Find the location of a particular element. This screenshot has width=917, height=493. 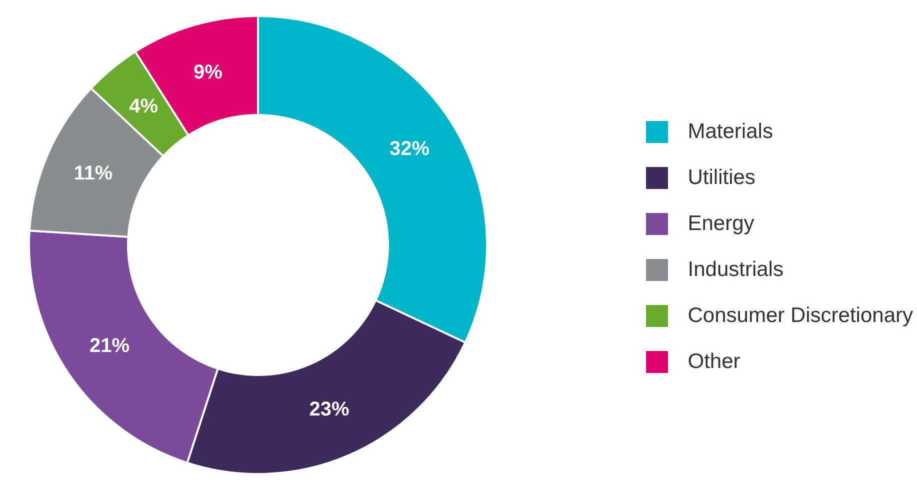

legend-label: Materials is located at coordinates (730, 132).